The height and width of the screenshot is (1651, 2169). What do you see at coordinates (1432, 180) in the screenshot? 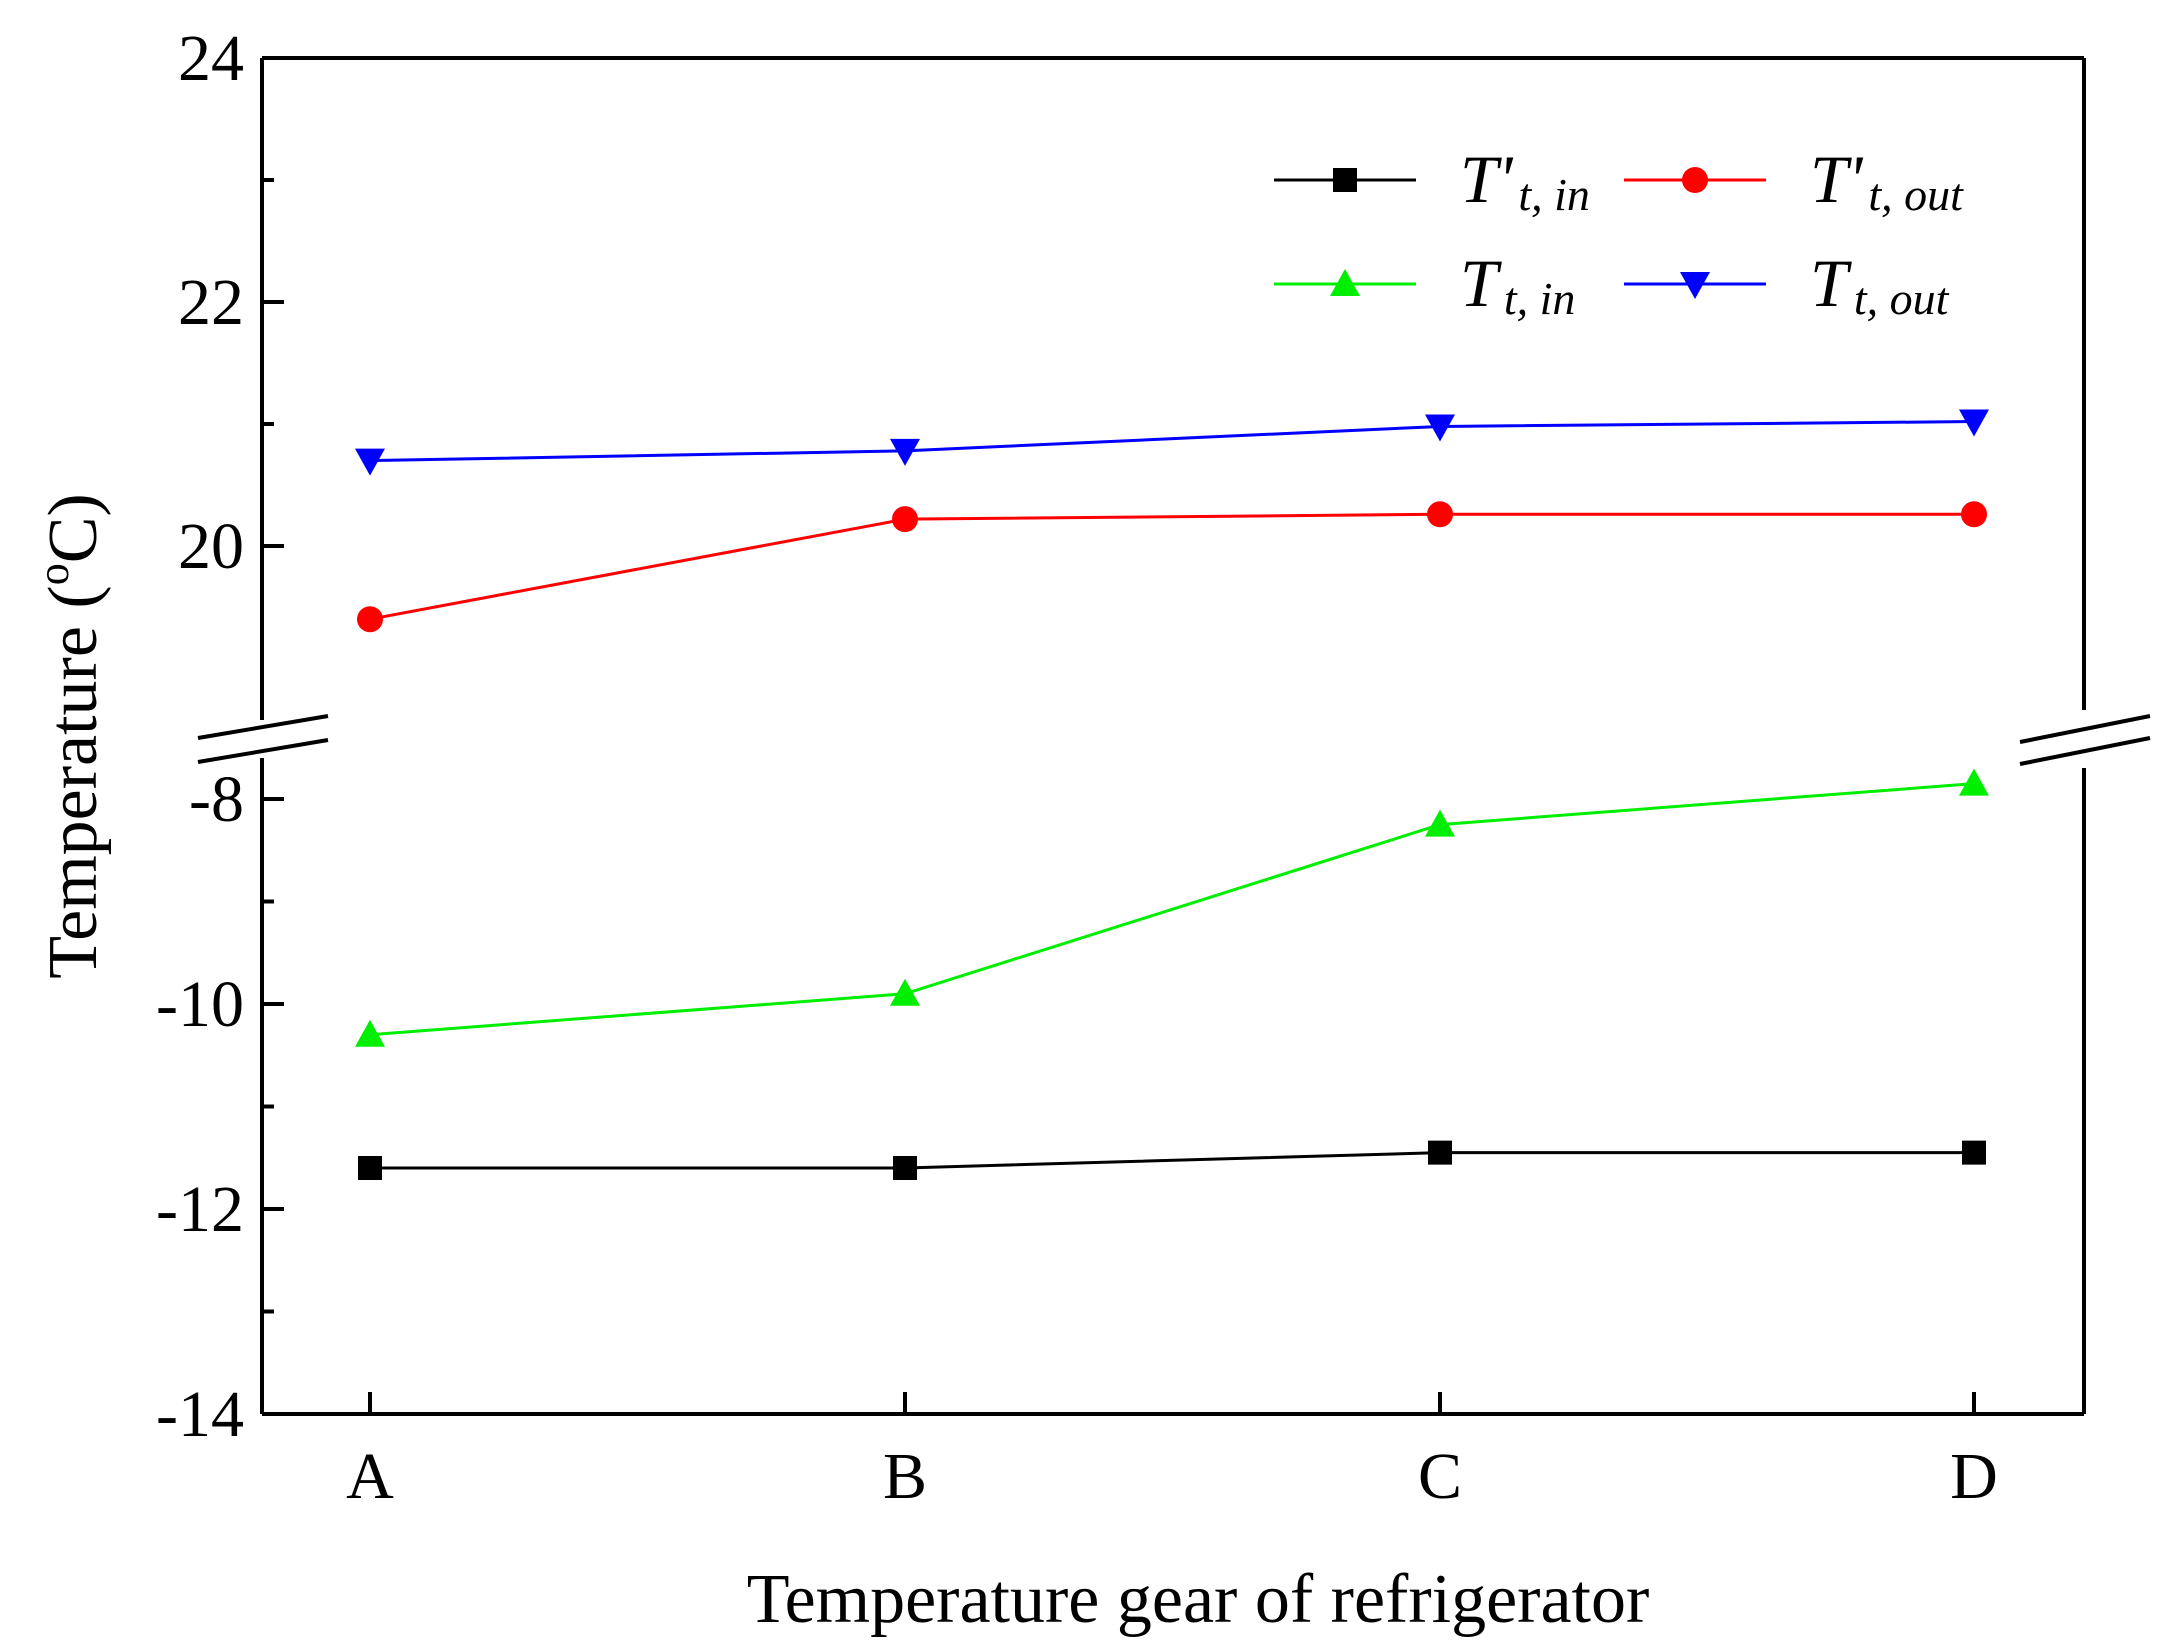
I see `legend-item-tp_in: T' t, in` at bounding box center [1432, 180].